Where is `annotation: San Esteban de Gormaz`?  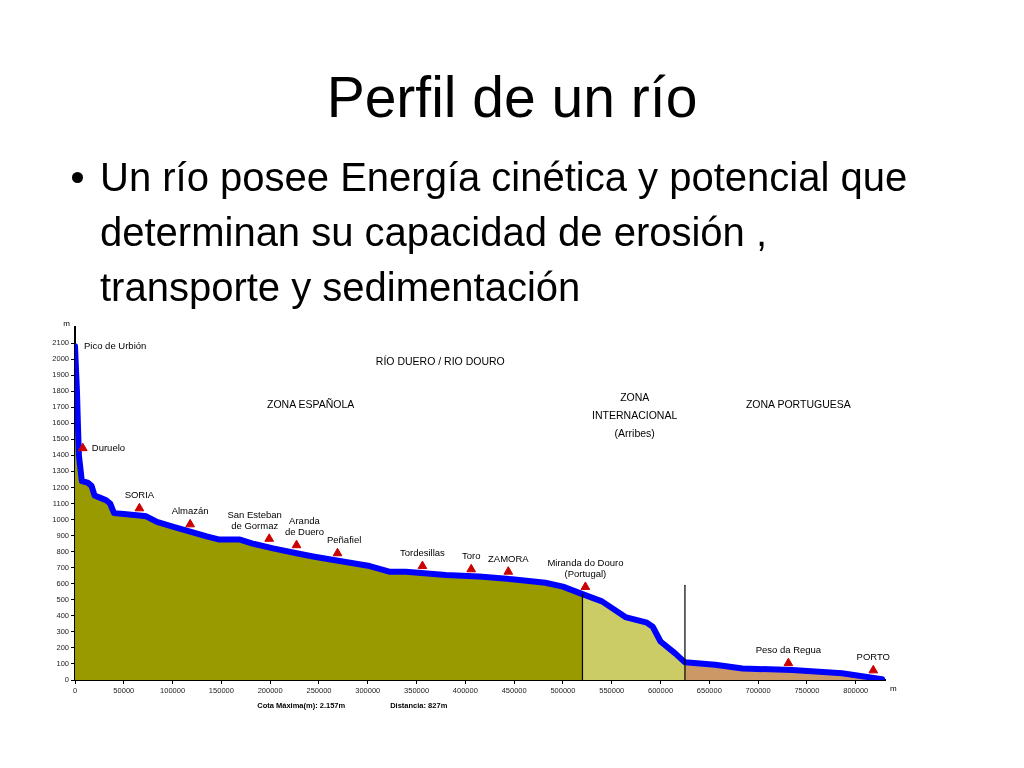 annotation: San Esteban de Gormaz is located at coordinates (254, 519).